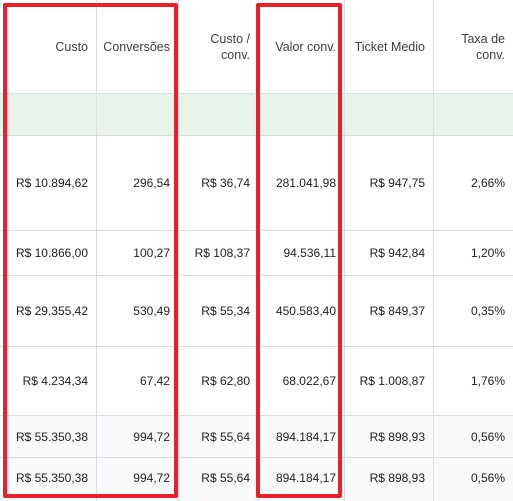 Image resolution: width=513 pixels, height=501 pixels. Describe the element at coordinates (151, 183) in the screenshot. I see `cell-conversoes: 296,54` at that location.